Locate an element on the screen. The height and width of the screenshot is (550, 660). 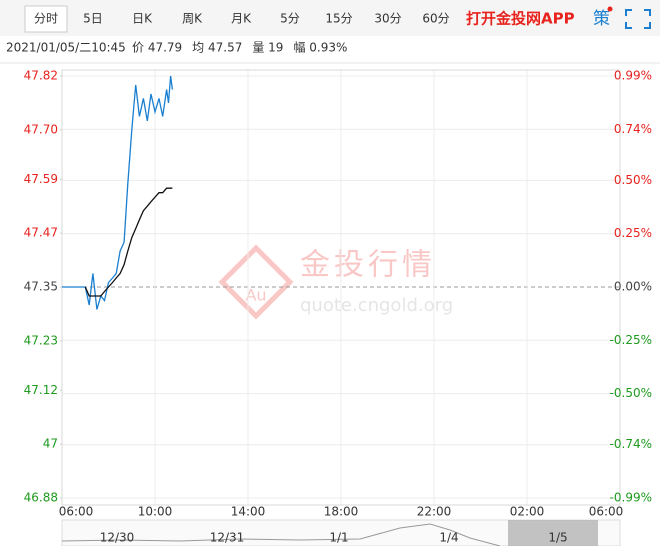
toolbar is located at coordinates (330, 18).